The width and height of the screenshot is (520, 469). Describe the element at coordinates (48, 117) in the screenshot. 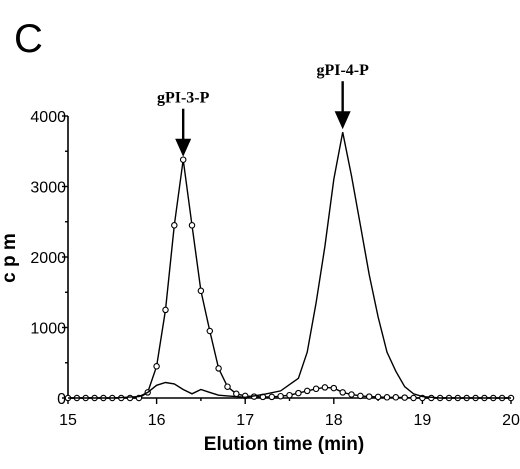

I see `y-tick-label: 4000` at that location.